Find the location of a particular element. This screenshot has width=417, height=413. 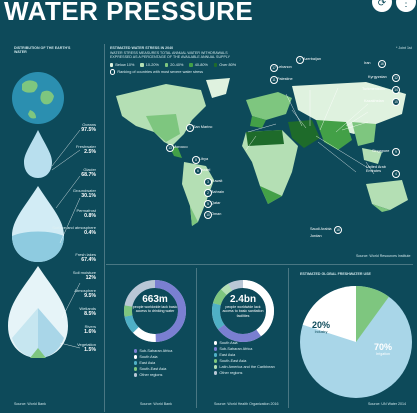

country-label: Lebanon is located at coordinates (284, 67).